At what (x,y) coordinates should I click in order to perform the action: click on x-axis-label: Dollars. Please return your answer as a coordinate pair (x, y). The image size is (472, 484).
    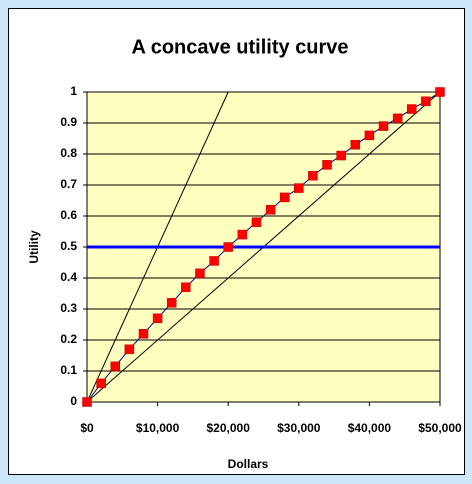
    Looking at the image, I should click on (248, 464).